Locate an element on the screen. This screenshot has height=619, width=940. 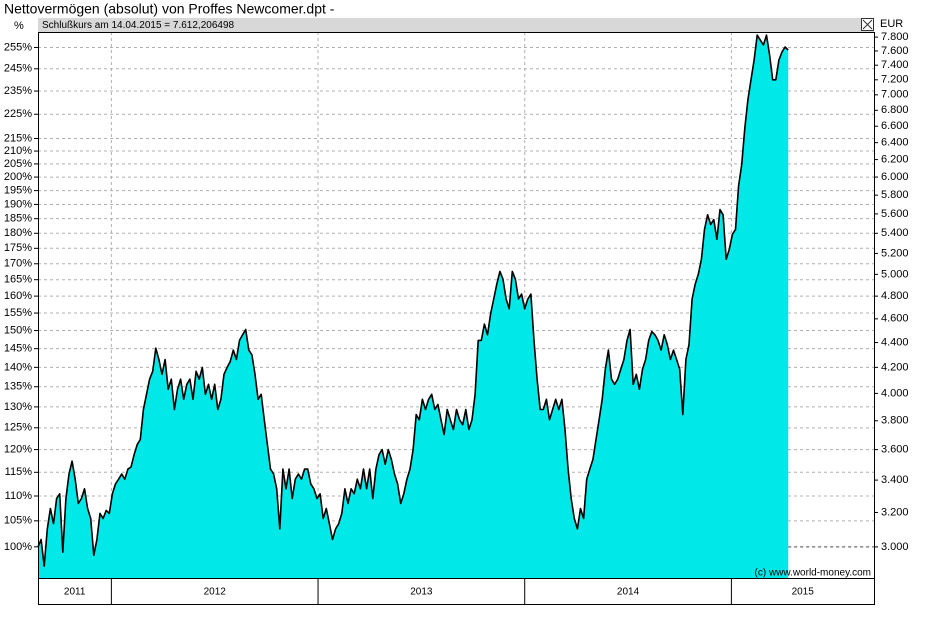
y2-tick-label: 175% is located at coordinates (18, 248).